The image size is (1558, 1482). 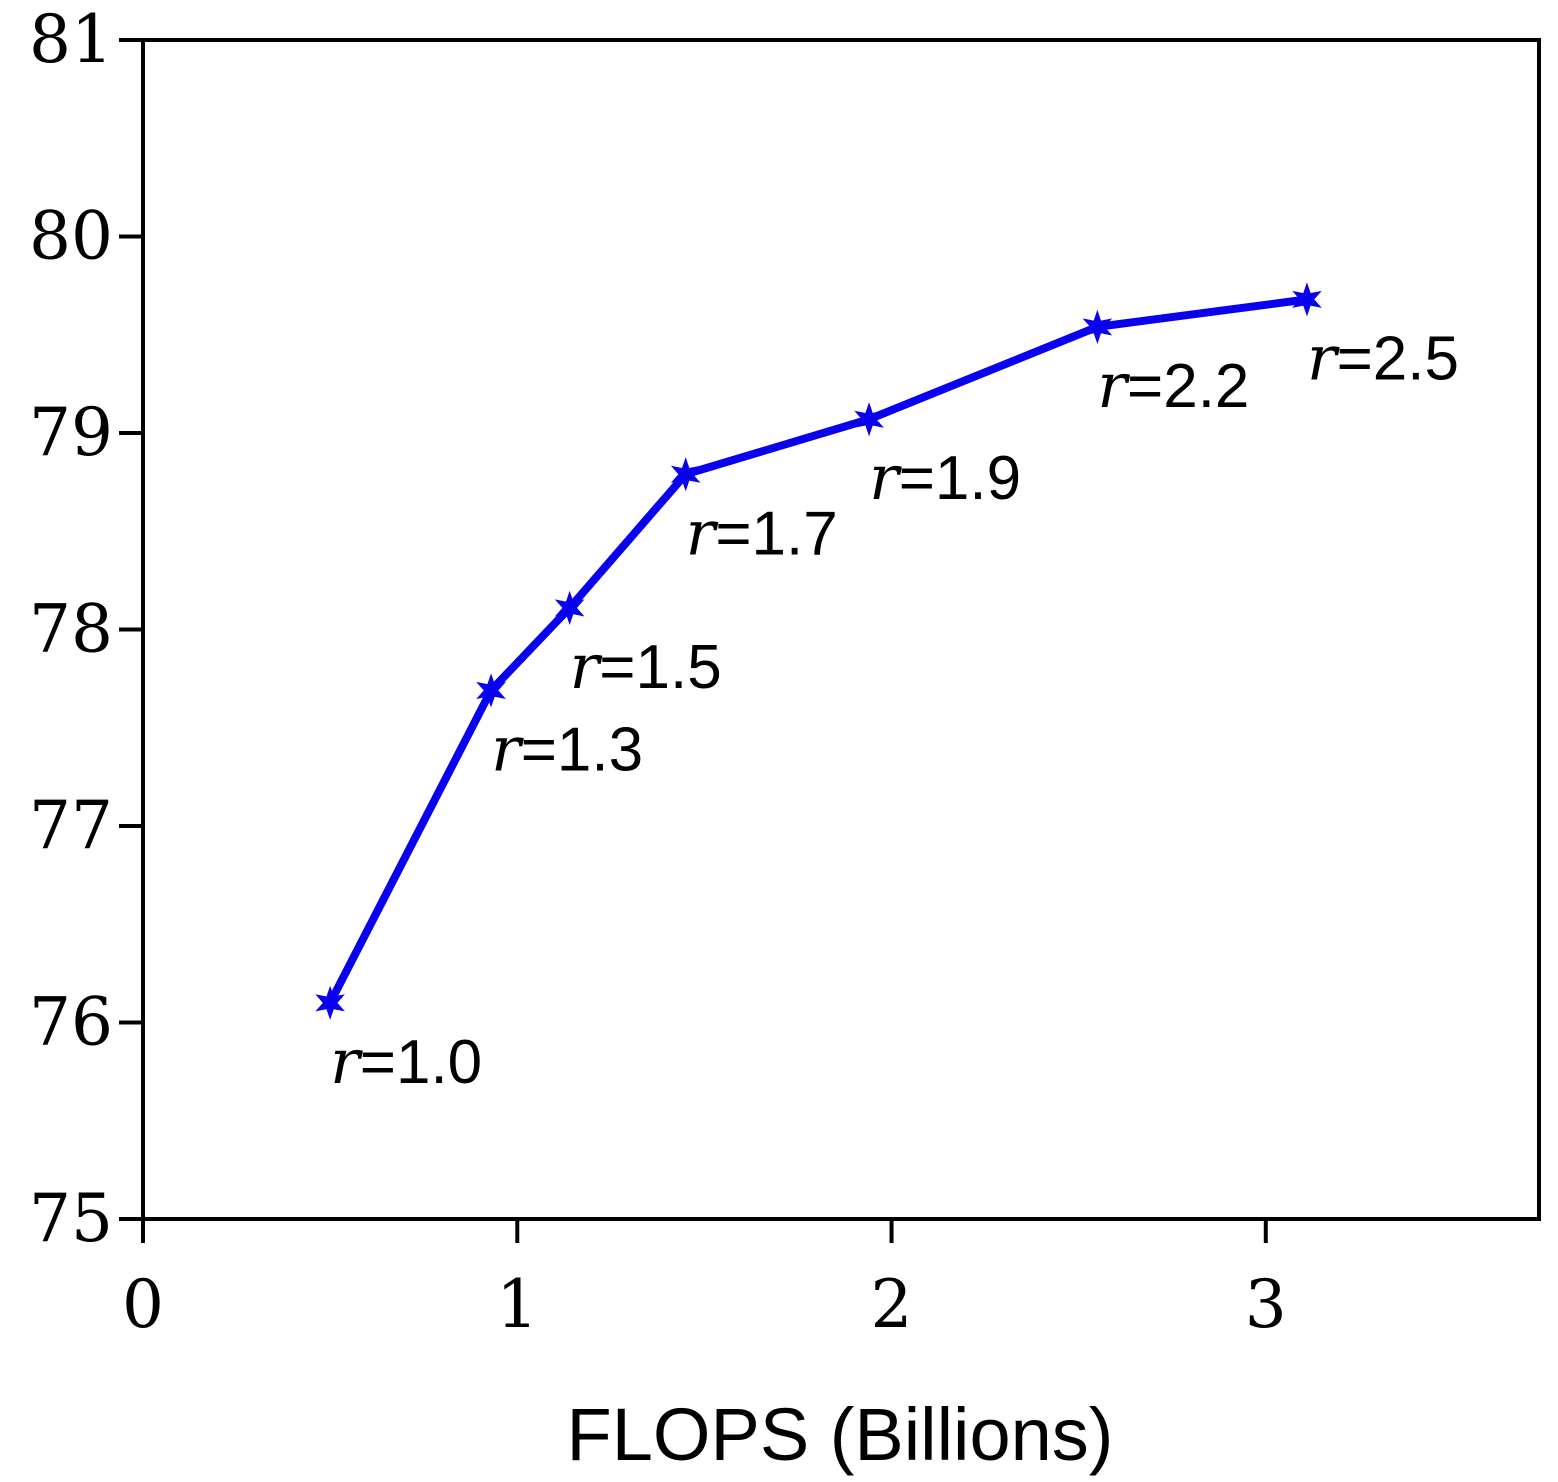 I want to click on x-tick-label: 1, so click(x=517, y=1304).